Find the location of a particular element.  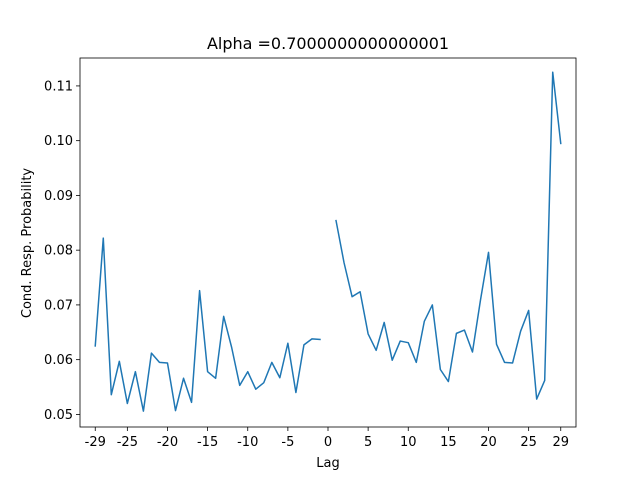

x-tick-label: 20 is located at coordinates (488, 442).